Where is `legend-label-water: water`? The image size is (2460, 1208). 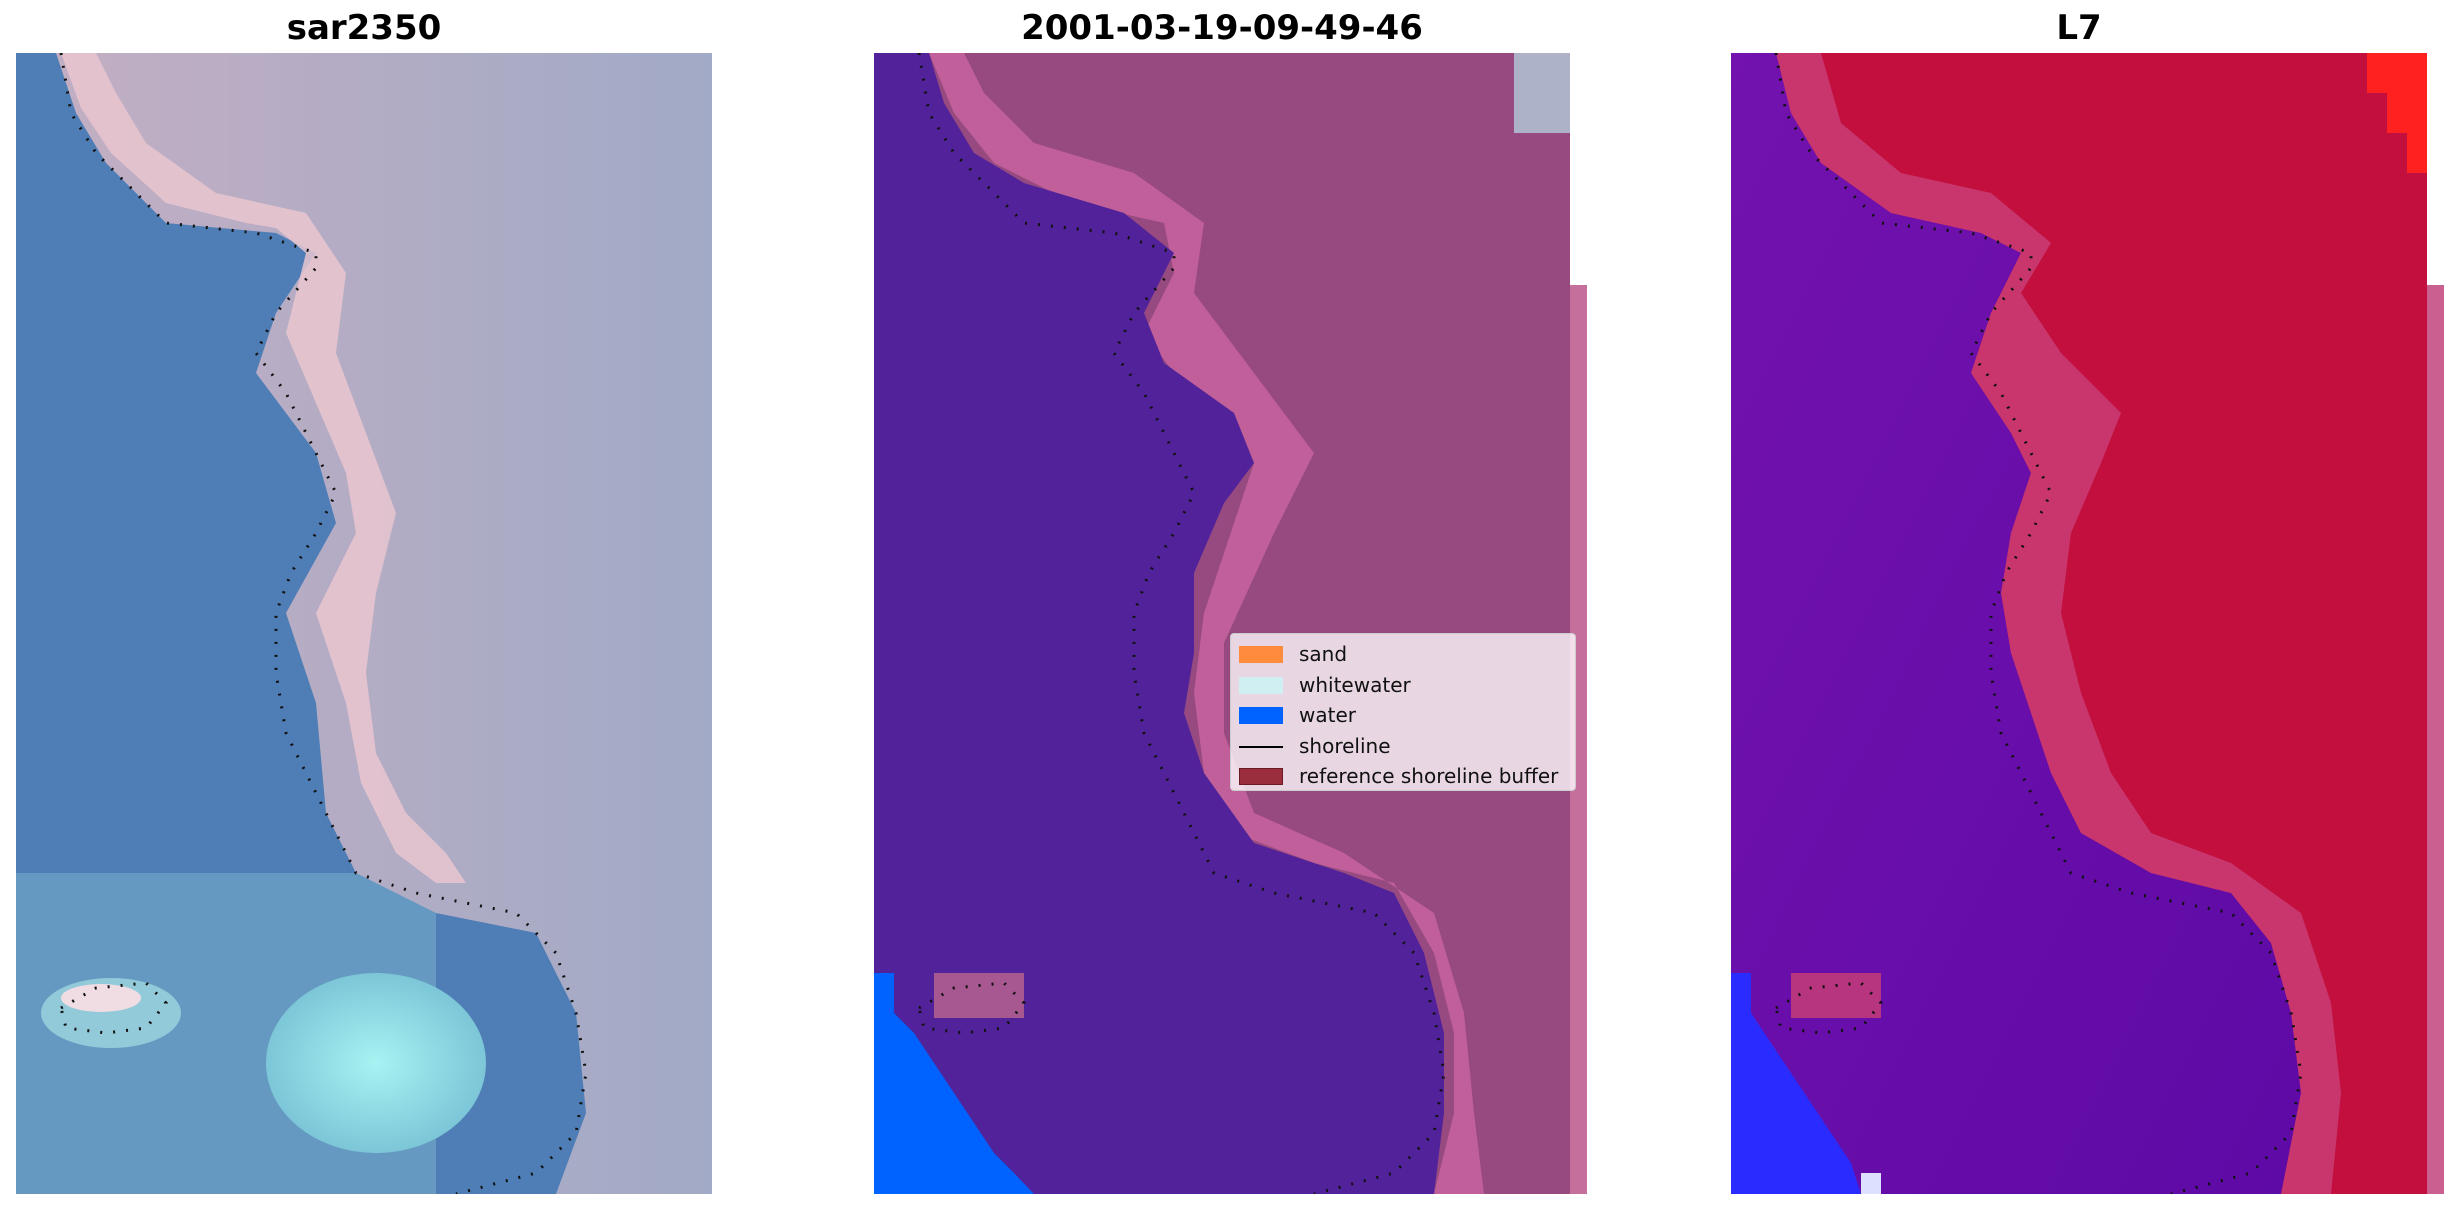
legend-label-water: water is located at coordinates (1327, 715).